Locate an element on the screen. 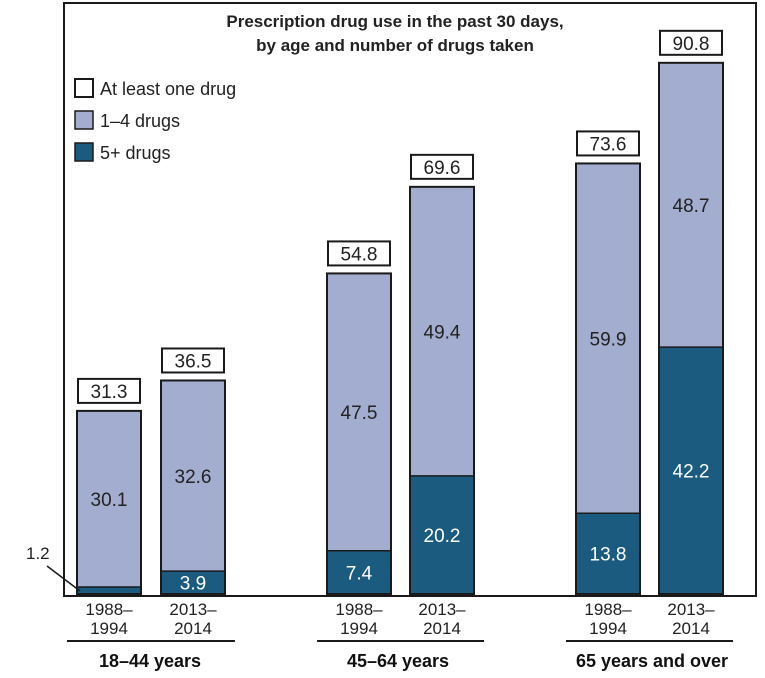  total-label: 69.6 is located at coordinates (442, 168).